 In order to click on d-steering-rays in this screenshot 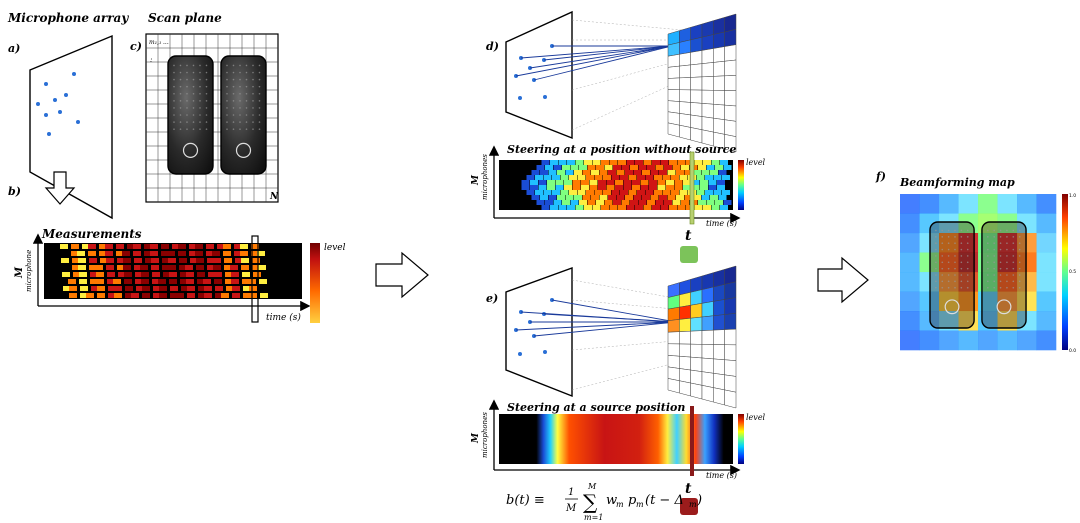, I will do `click(599, 75)`.